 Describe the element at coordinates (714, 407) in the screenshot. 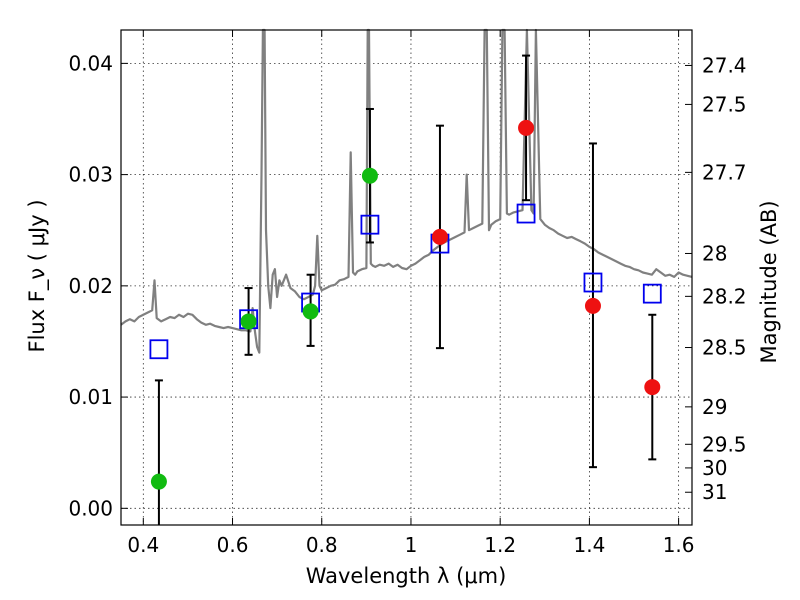

I see `mag-tick-label: 29` at that location.